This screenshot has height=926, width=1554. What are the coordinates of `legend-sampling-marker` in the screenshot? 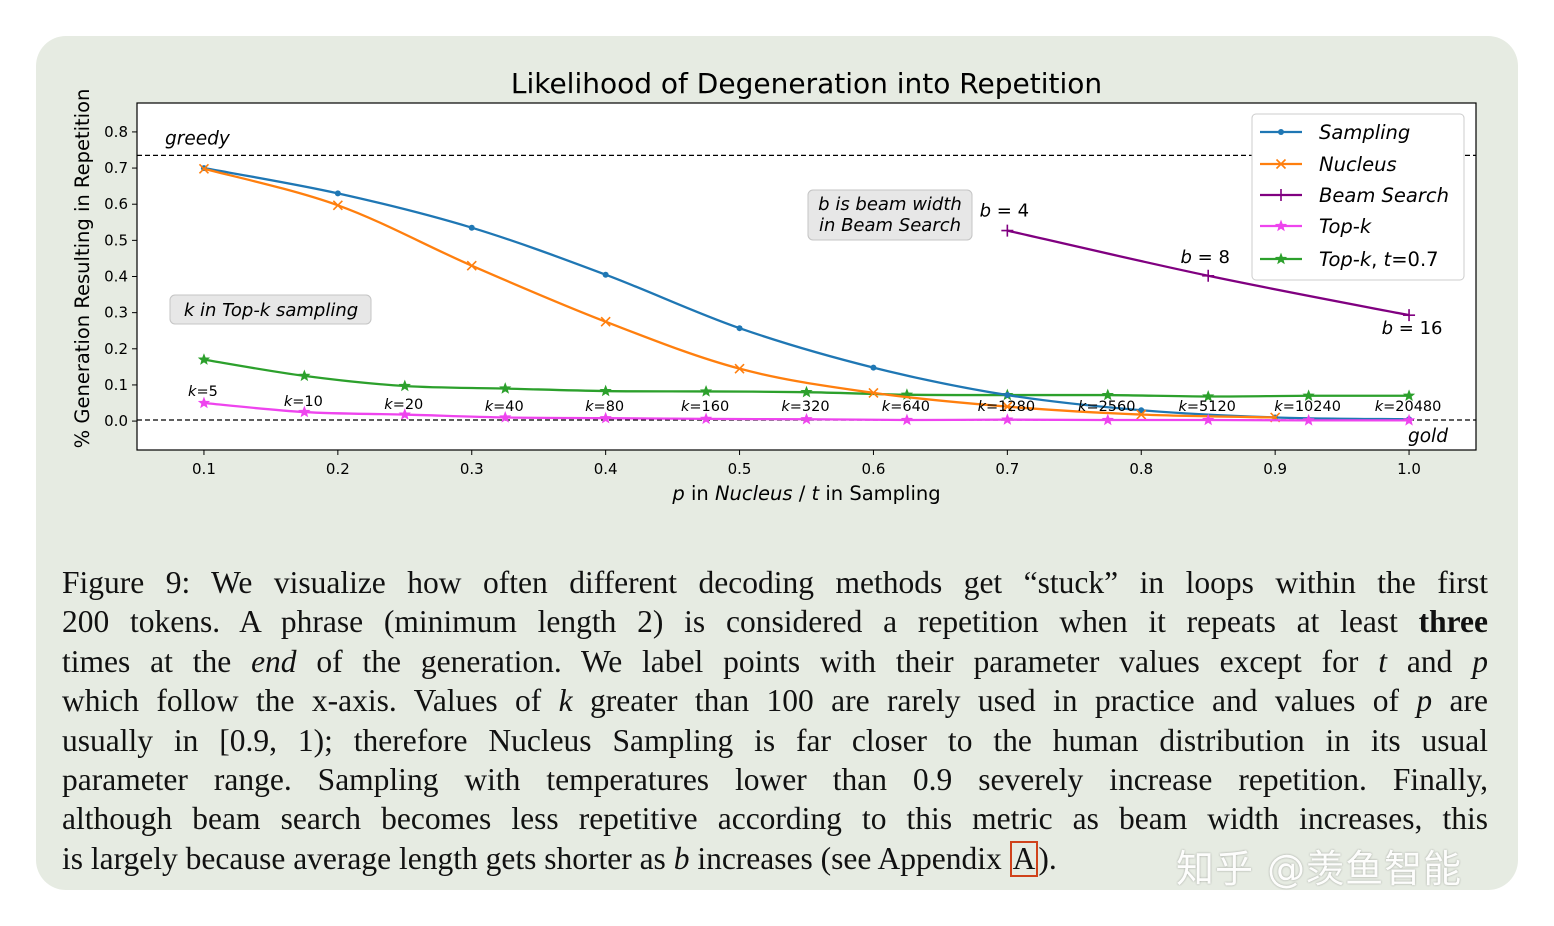 It's located at (1281, 132).